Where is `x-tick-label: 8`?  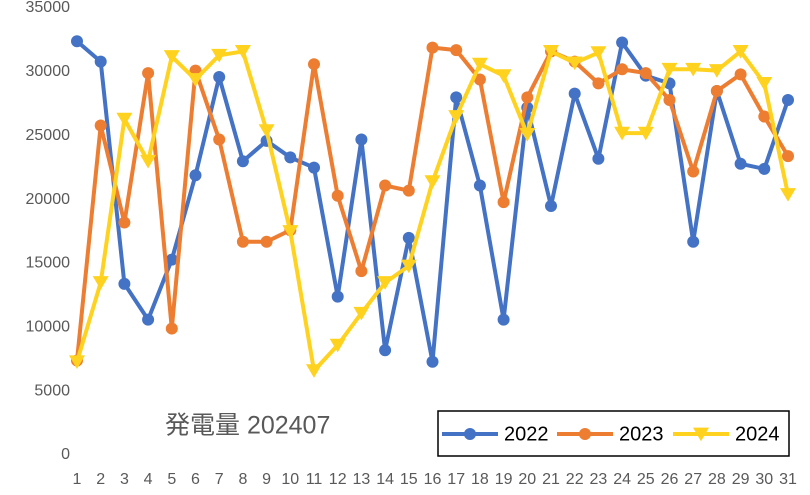
x-tick-label: 8 is located at coordinates (242, 479).